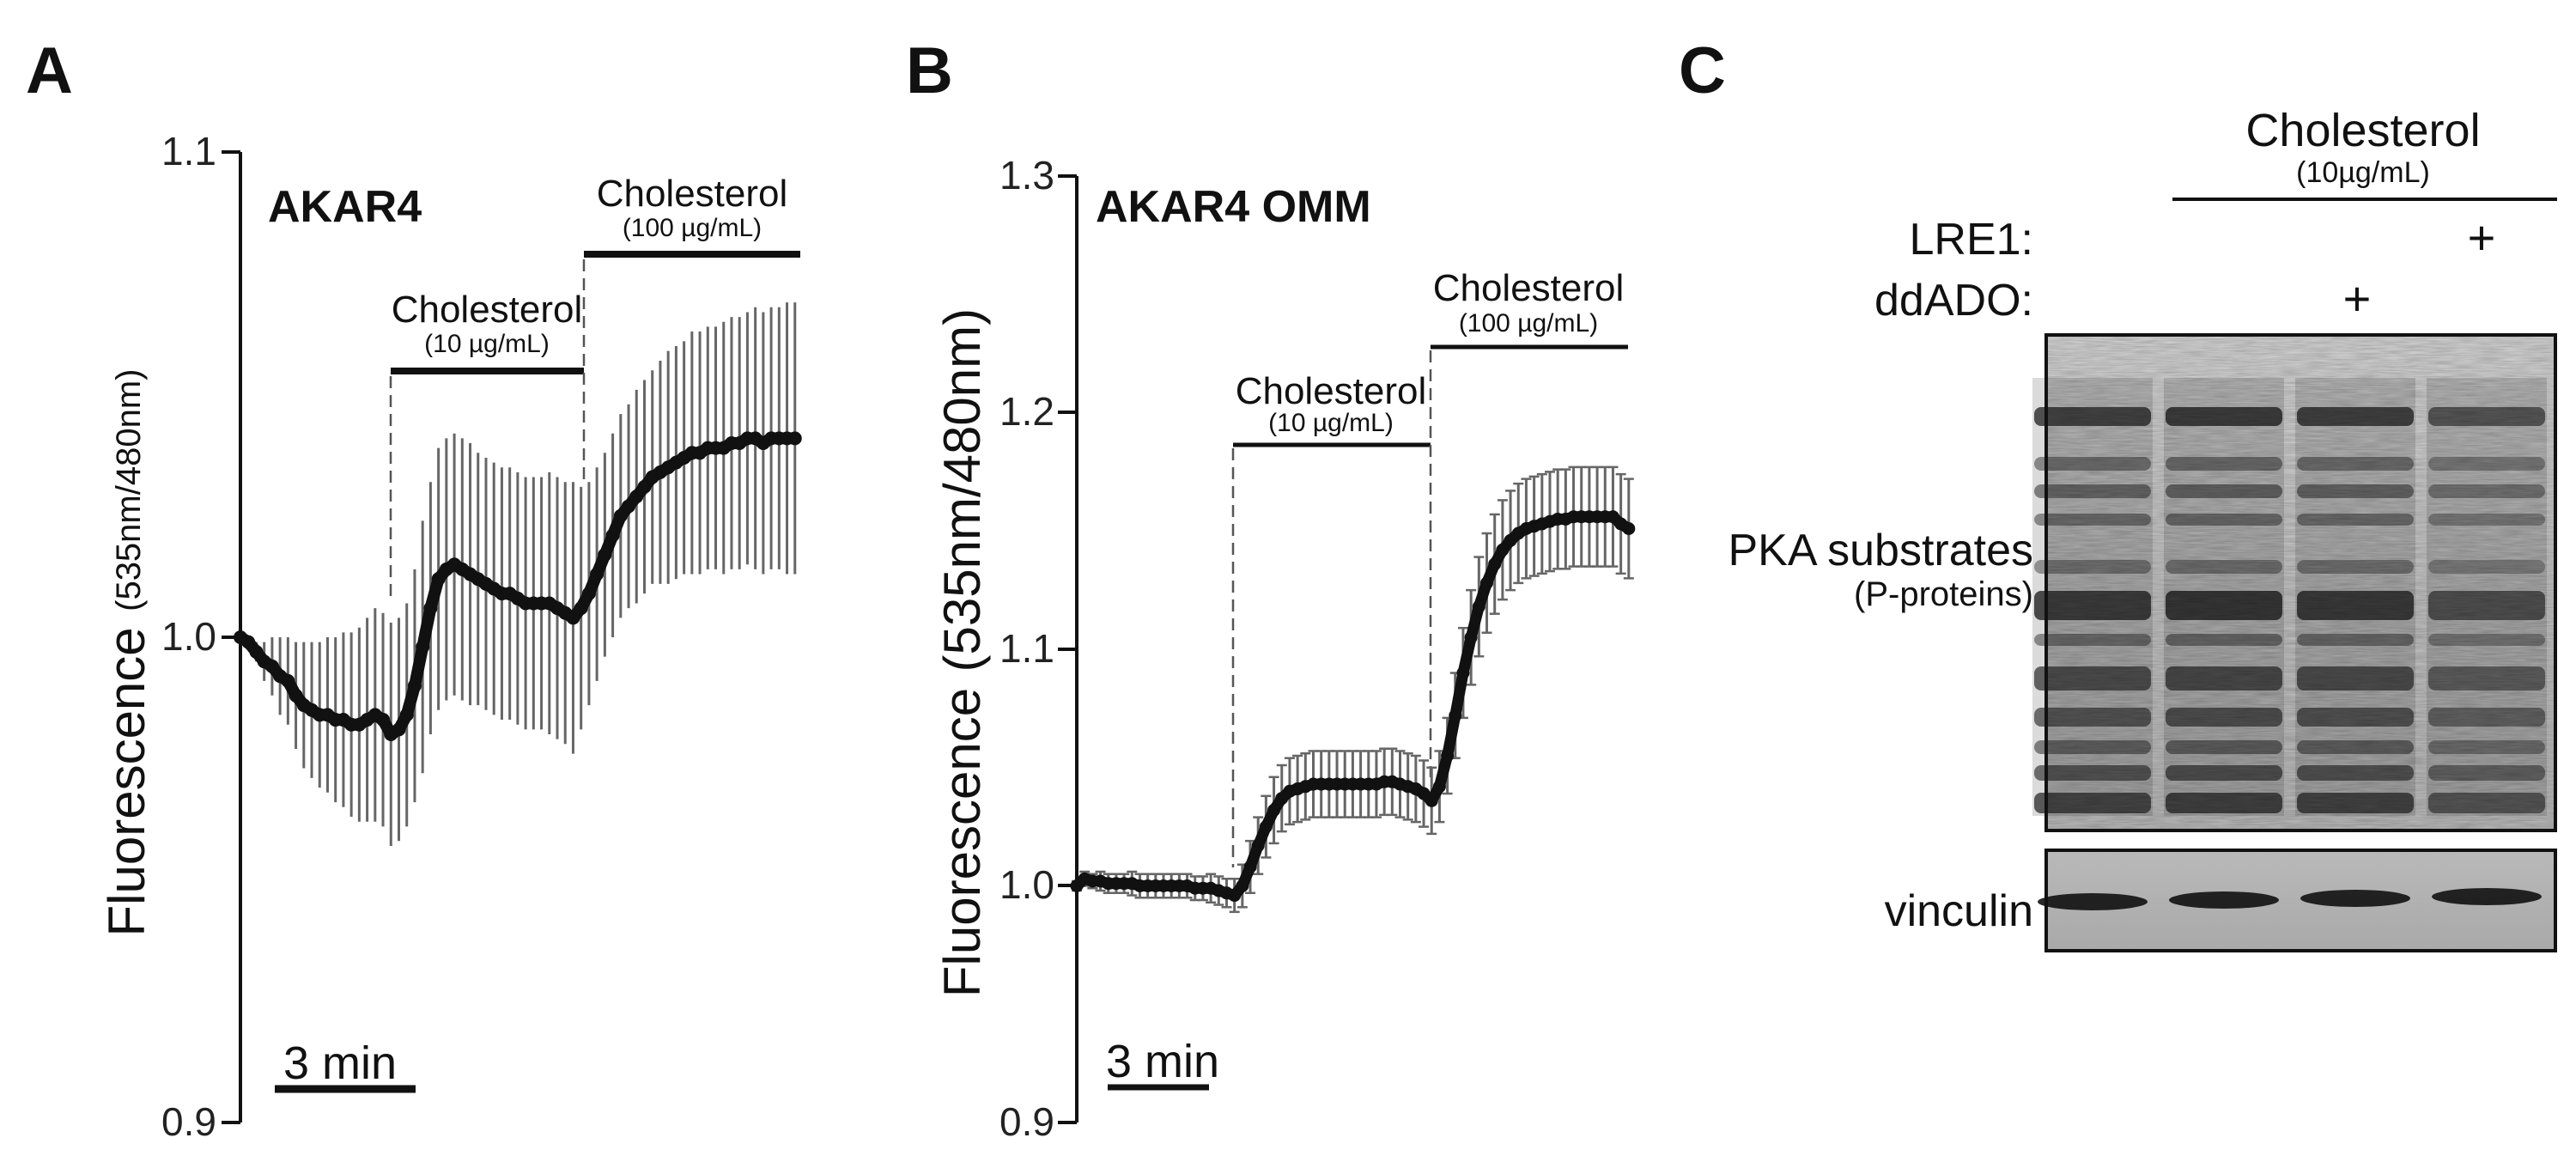  What do you see at coordinates (1027, 649) in the screenshot?
I see `panel-b-ytick-1.1: 1.1` at bounding box center [1027, 649].